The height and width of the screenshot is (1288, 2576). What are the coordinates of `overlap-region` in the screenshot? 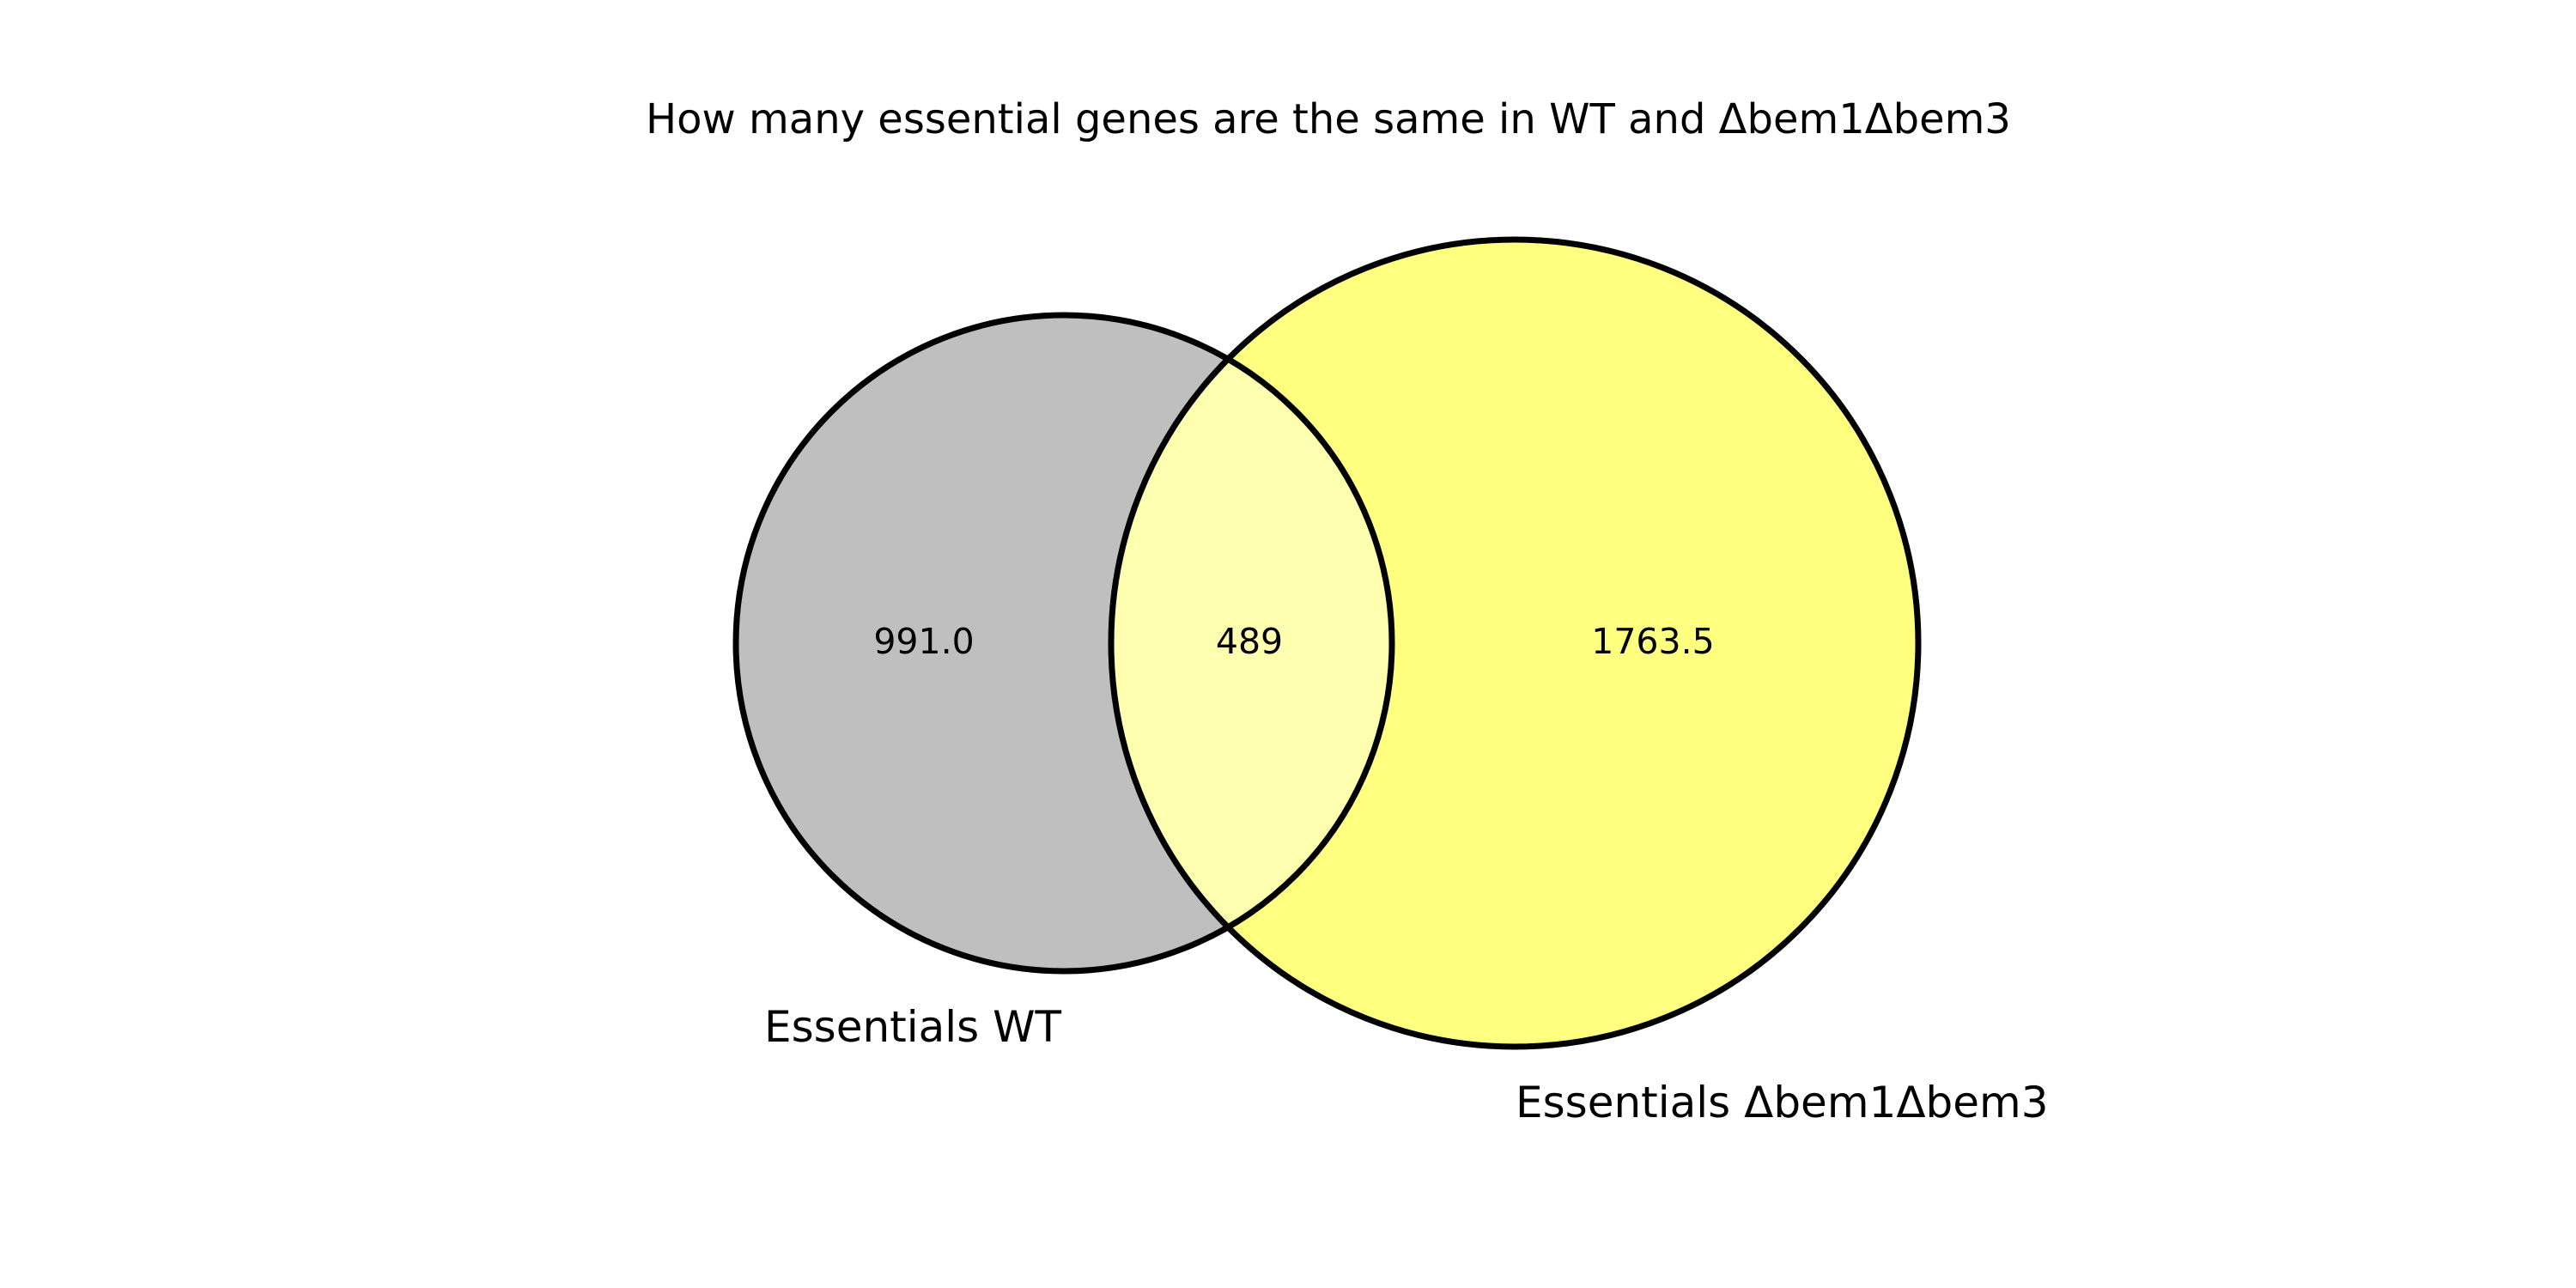 It's located at (1251, 643).